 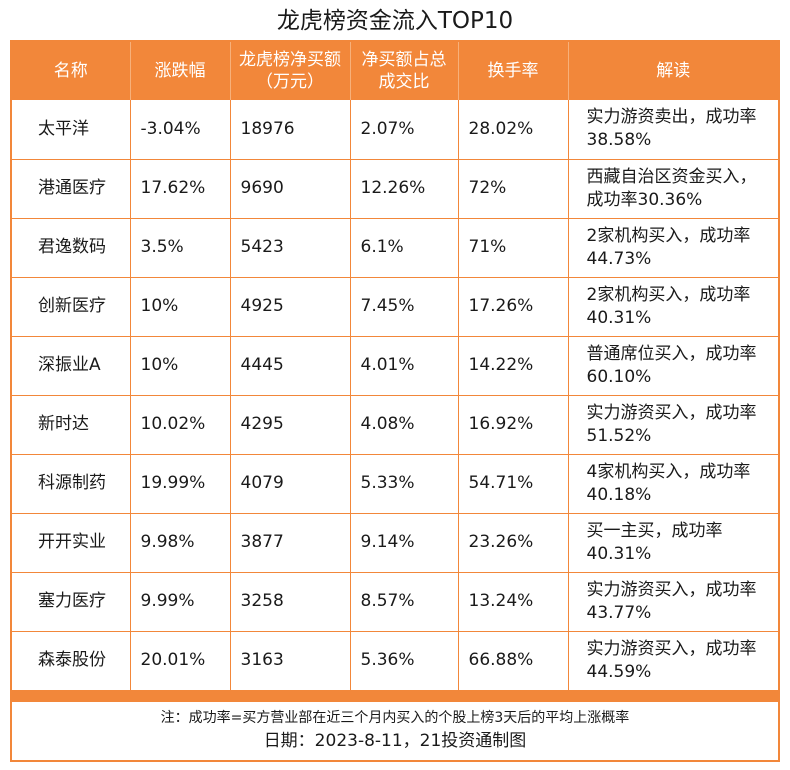 What do you see at coordinates (404, 307) in the screenshot?
I see `cell-net-buy-ratio: 7.45%` at bounding box center [404, 307].